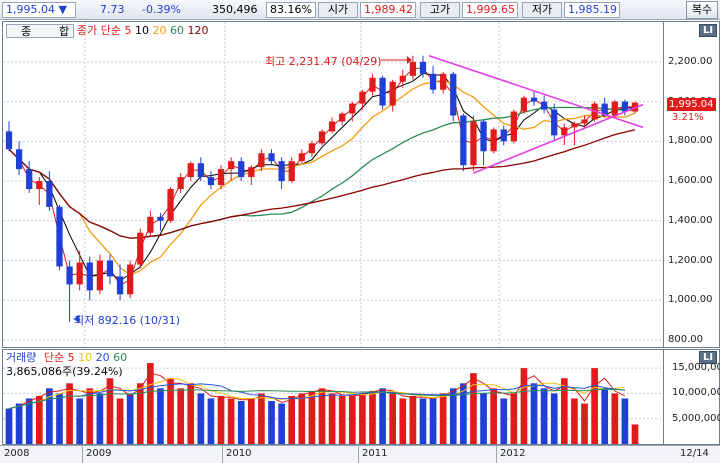  What do you see at coordinates (696, 418) in the screenshot?
I see `volume-tick-label: 5,000,000` at bounding box center [696, 418].